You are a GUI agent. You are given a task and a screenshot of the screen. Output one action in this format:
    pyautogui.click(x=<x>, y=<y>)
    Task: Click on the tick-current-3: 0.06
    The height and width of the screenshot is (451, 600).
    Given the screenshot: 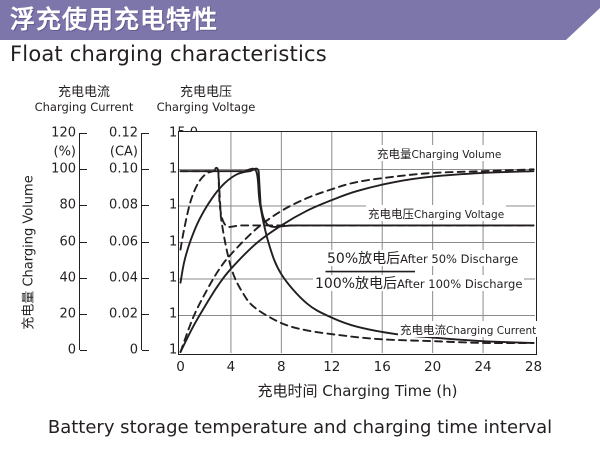 What is the action you would take?
    pyautogui.click(x=123, y=241)
    